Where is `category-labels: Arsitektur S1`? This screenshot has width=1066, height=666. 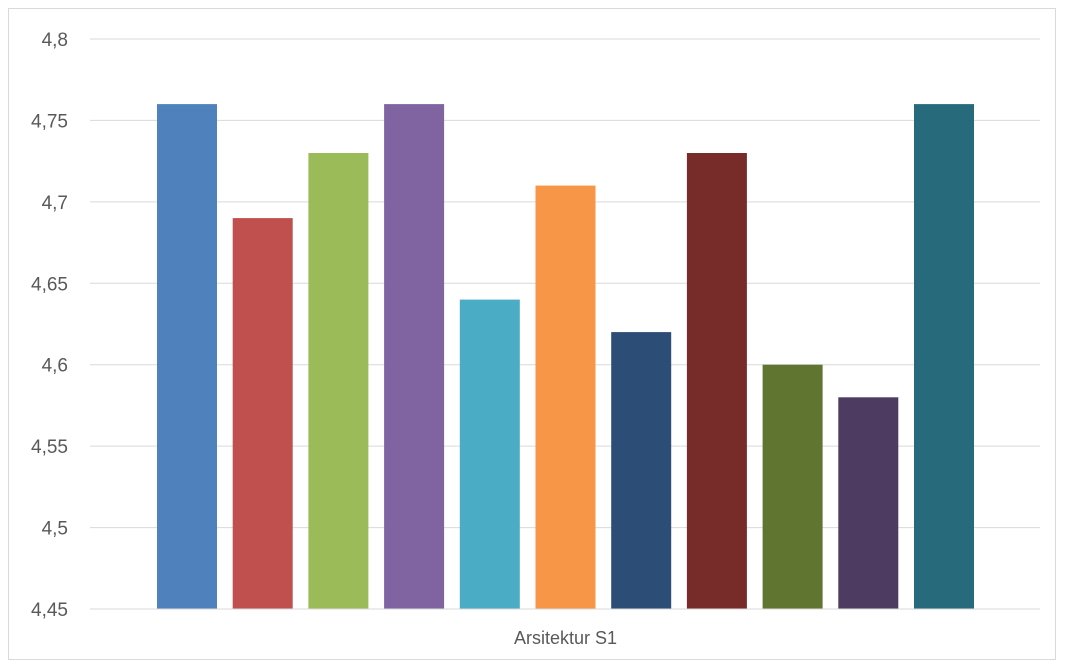
category-labels: Arsitektur S1 is located at coordinates (565, 638).